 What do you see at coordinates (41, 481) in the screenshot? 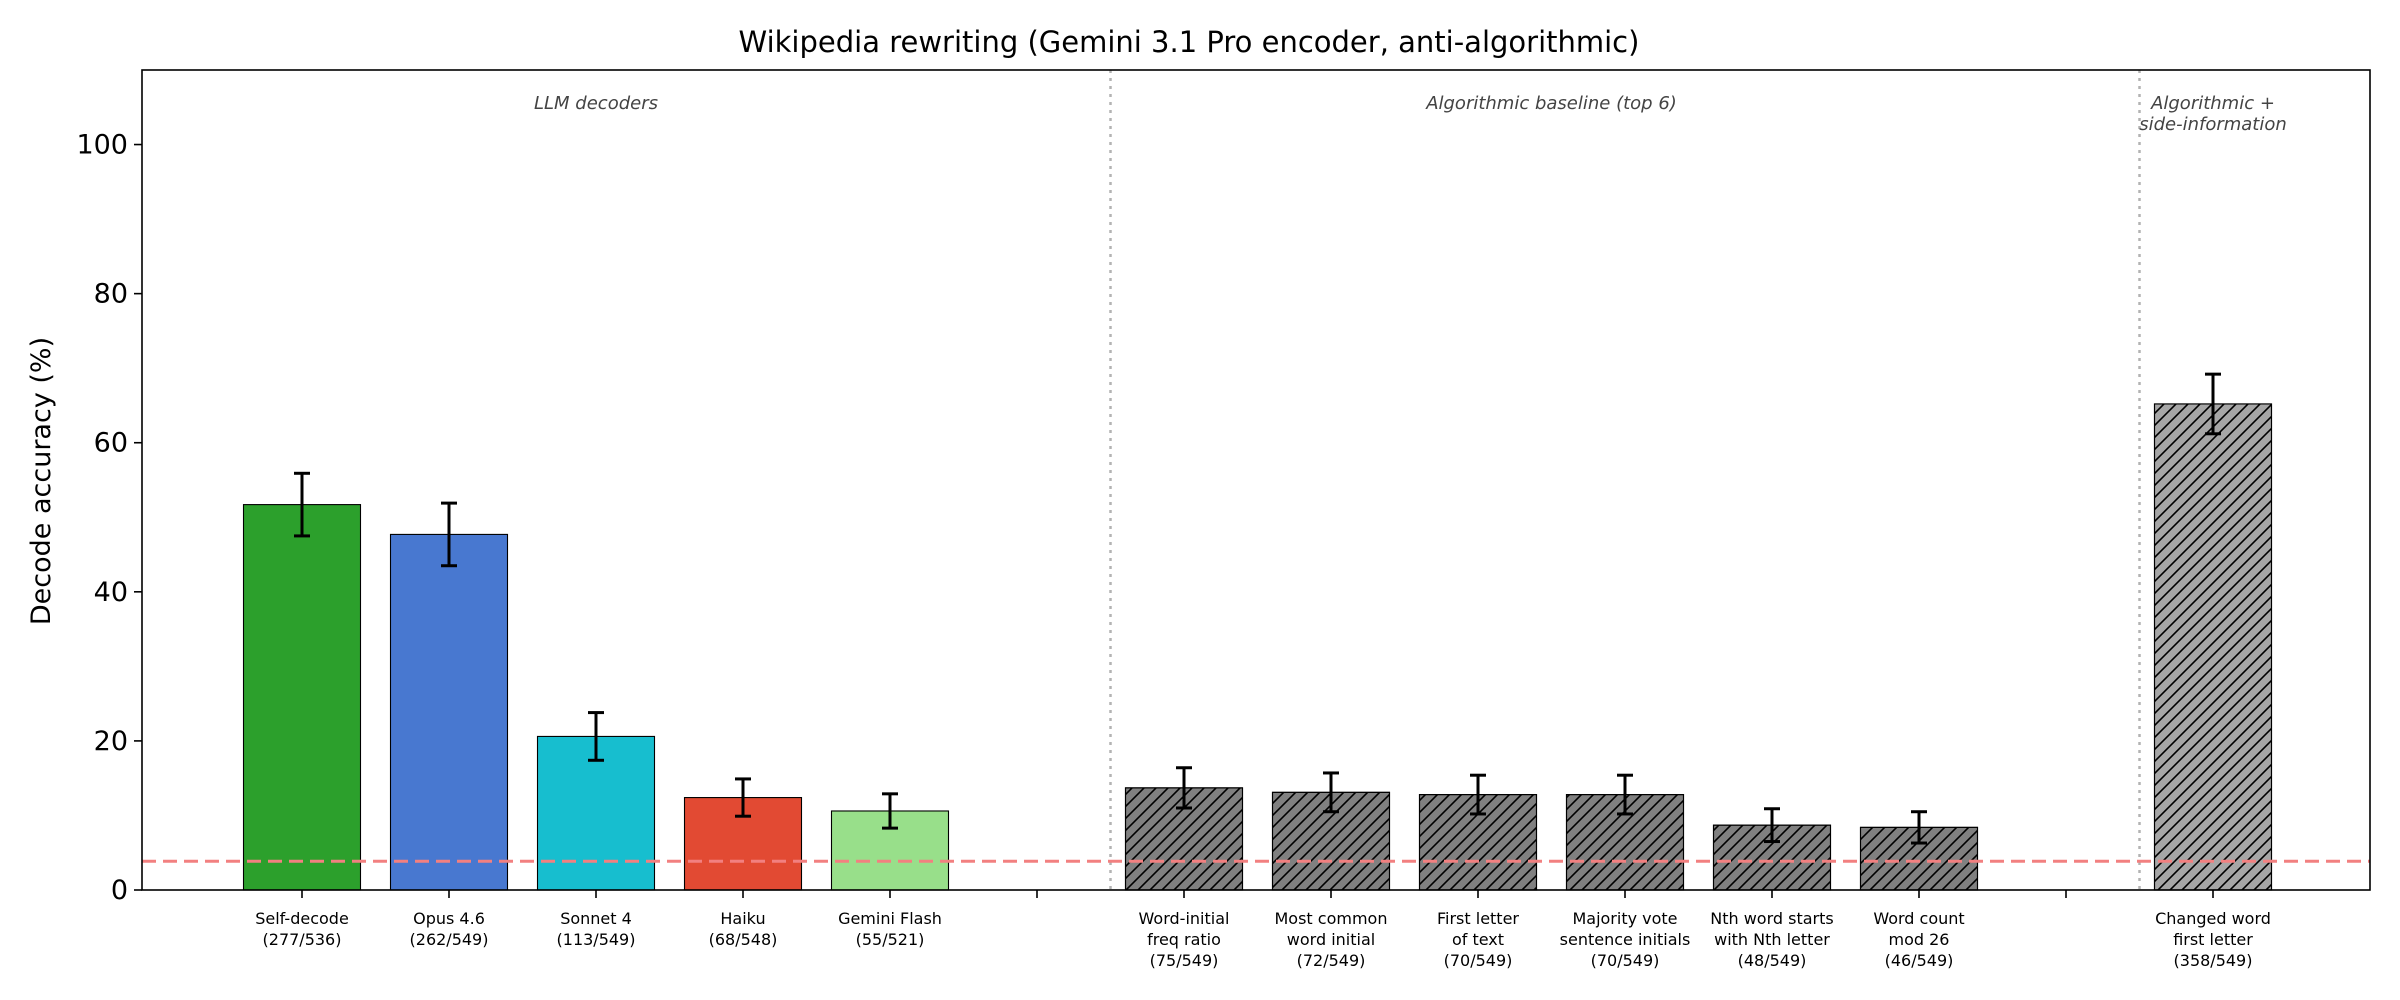
I see `y-axis-label: Decode accuracy (%)` at bounding box center [41, 481].